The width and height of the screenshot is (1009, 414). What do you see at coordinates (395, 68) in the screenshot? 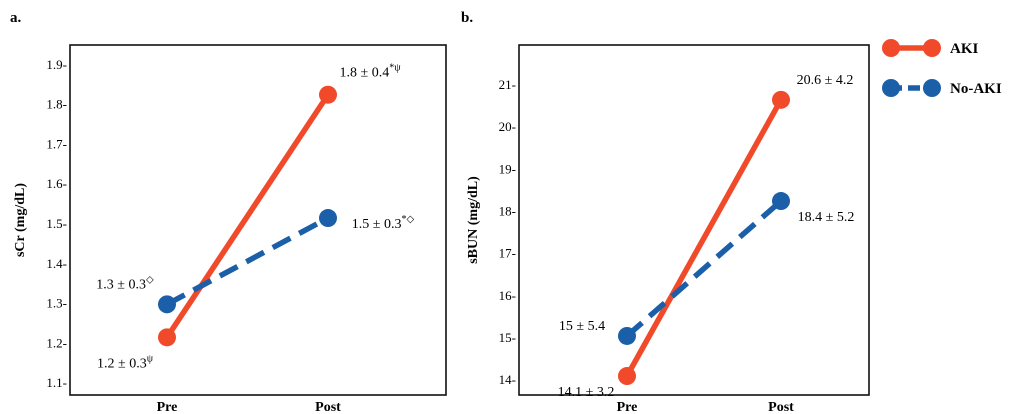
I see `significance-mark: *ψ` at bounding box center [395, 68].